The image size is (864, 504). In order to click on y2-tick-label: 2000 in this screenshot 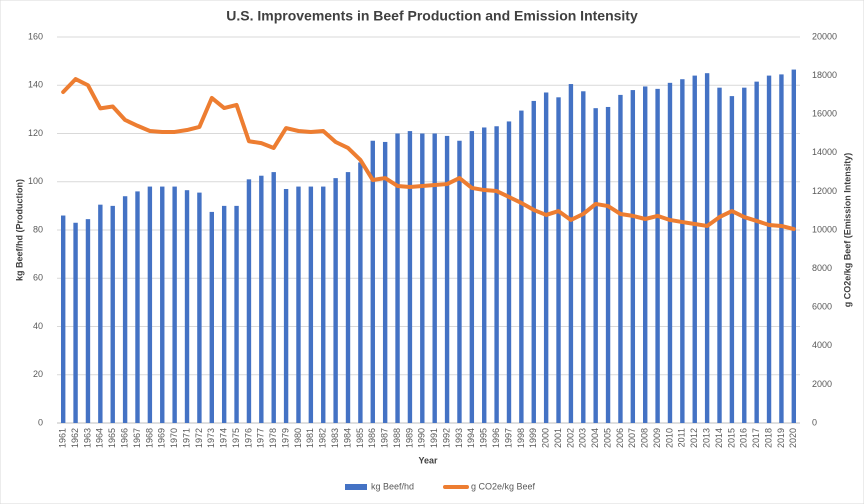, I will do `click(822, 384)`.